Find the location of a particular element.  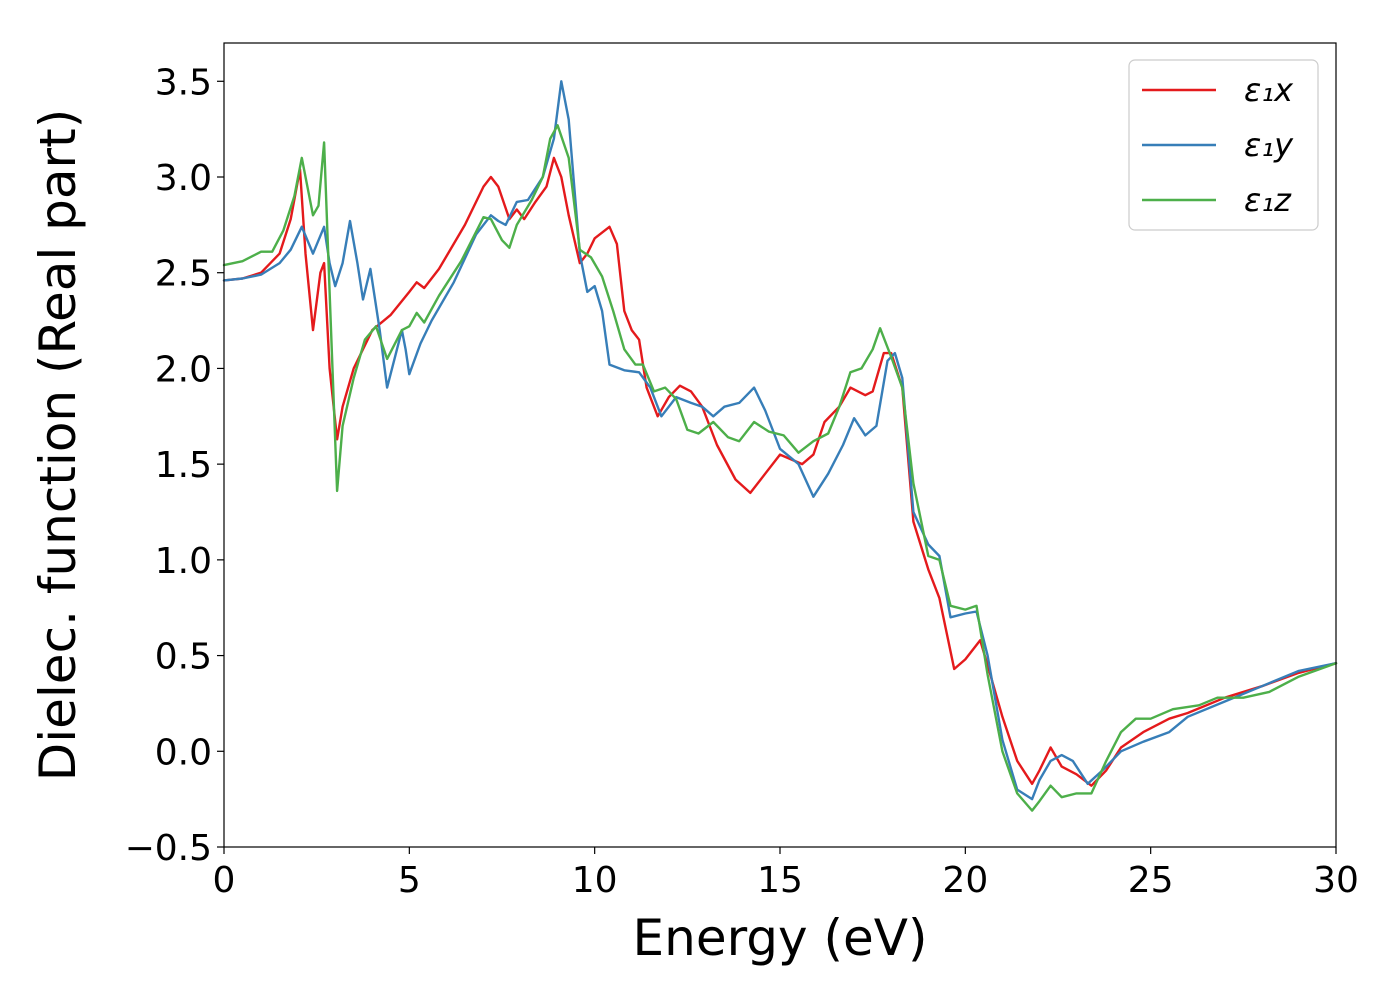

legend-label: ε₁x is located at coordinates (1269, 90).